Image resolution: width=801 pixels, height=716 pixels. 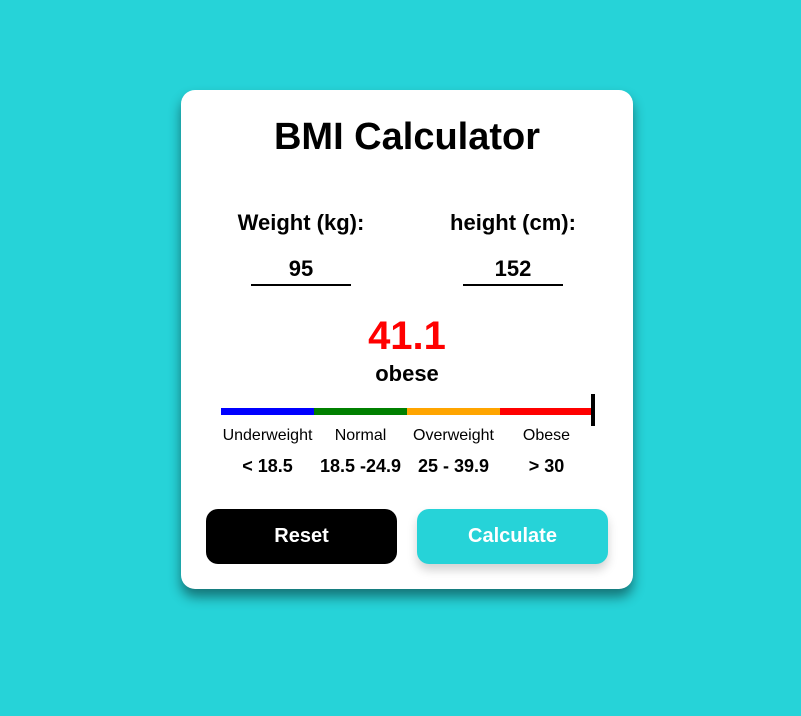 I want to click on weight-input, so click(x=301, y=270).